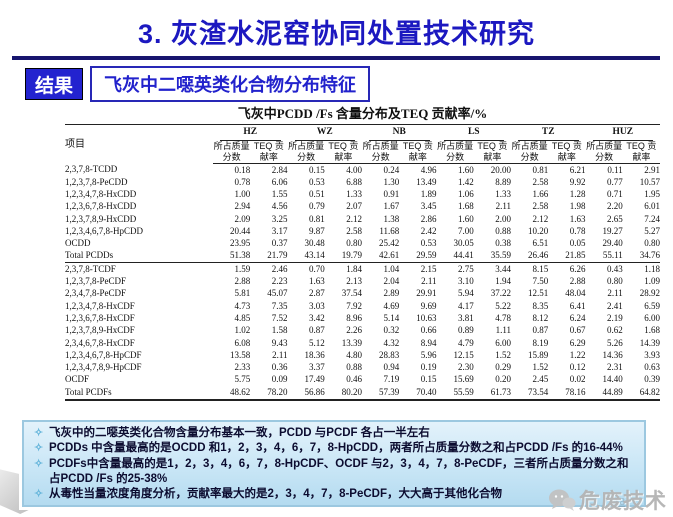  Describe the element at coordinates (418, 256) in the screenshot. I see `value-cell: 29.59` at that location.